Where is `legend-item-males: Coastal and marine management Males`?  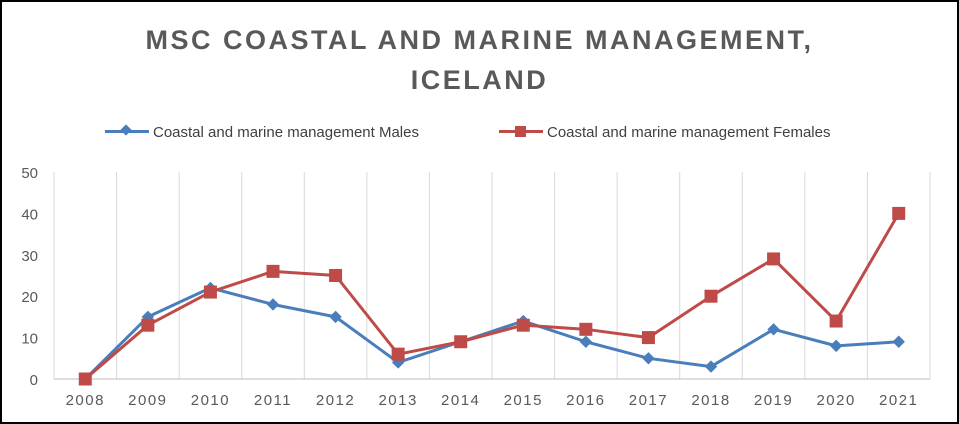 legend-item-males: Coastal and marine management Males is located at coordinates (262, 132).